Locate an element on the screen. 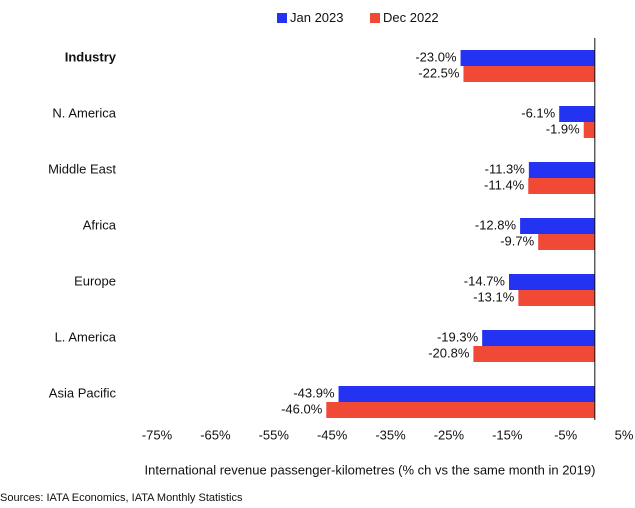 The height and width of the screenshot is (508, 635). category-label: Africa is located at coordinates (100, 224).